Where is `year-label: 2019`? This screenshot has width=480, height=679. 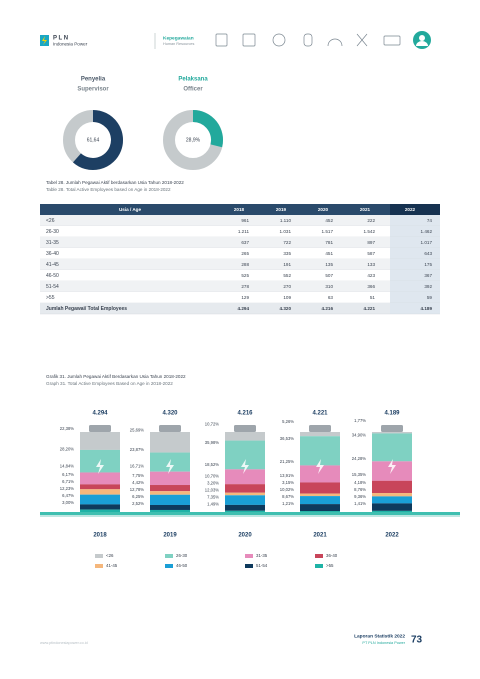 year-label: 2019 is located at coordinates (170, 536).